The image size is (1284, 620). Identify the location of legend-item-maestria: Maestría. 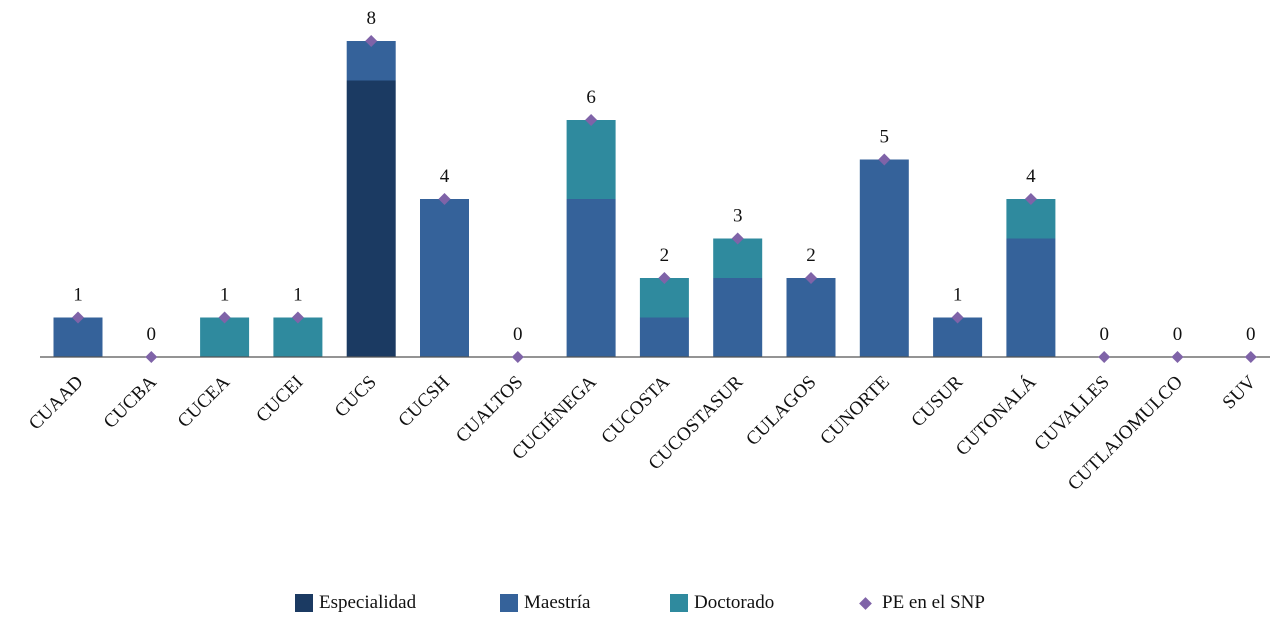
(545, 603).